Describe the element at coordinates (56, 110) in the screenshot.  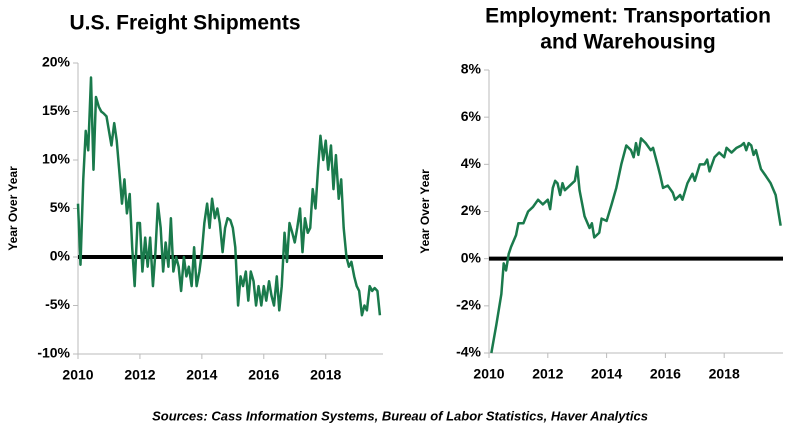
I see `y-tick-label: 15%` at that location.